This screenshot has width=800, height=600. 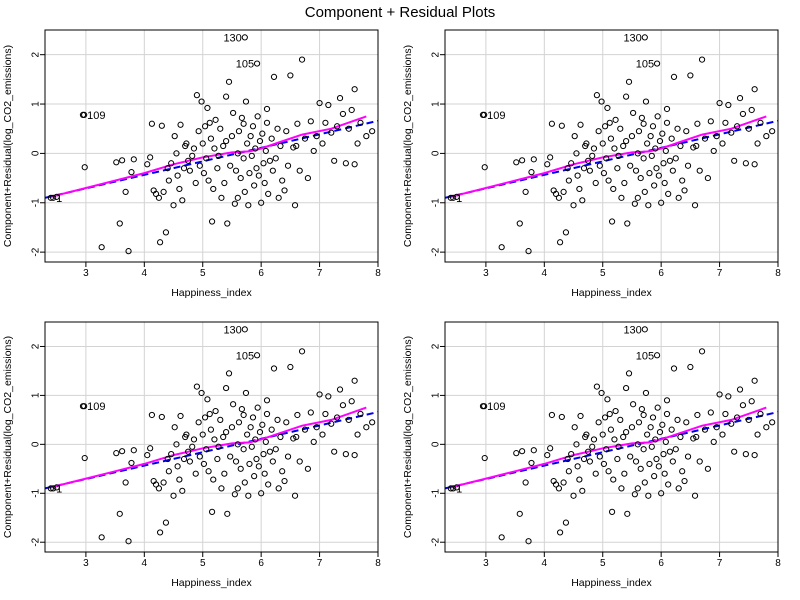 What do you see at coordinates (632, 38) in the screenshot?
I see `point-label: 130` at bounding box center [632, 38].